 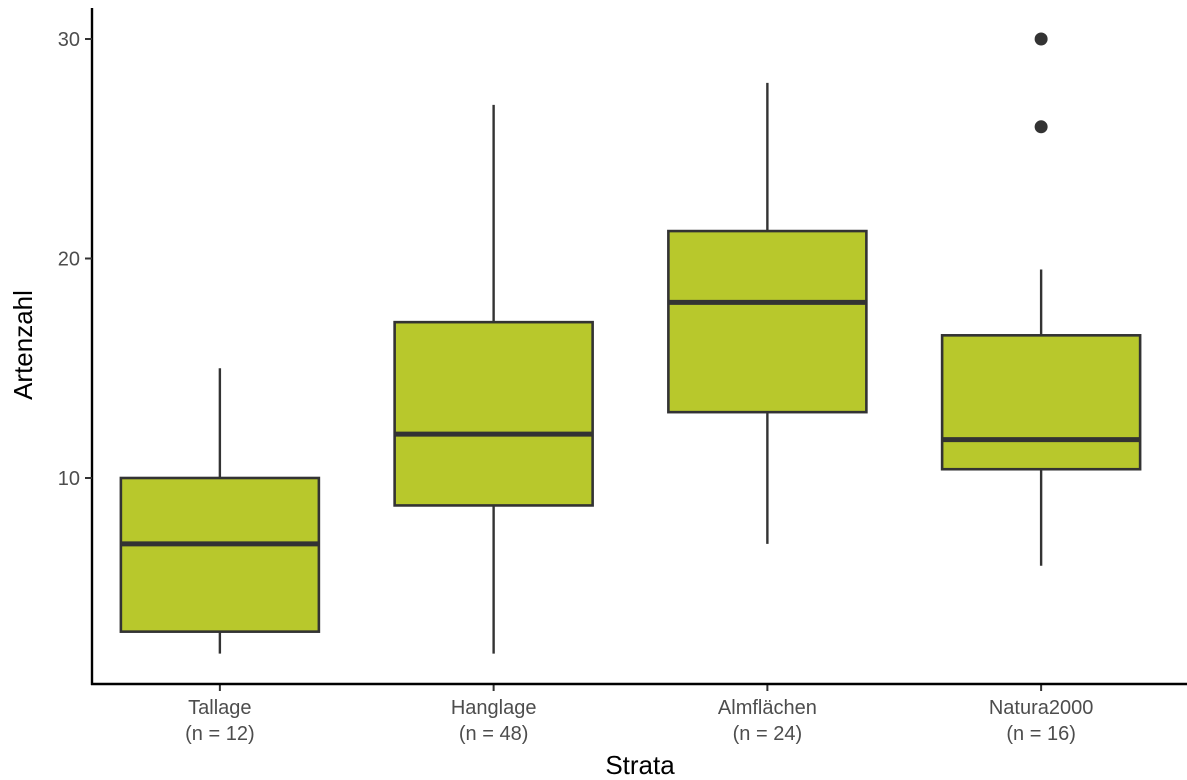 I want to click on y-axis-title: Artenzahl, so click(x=23, y=345).